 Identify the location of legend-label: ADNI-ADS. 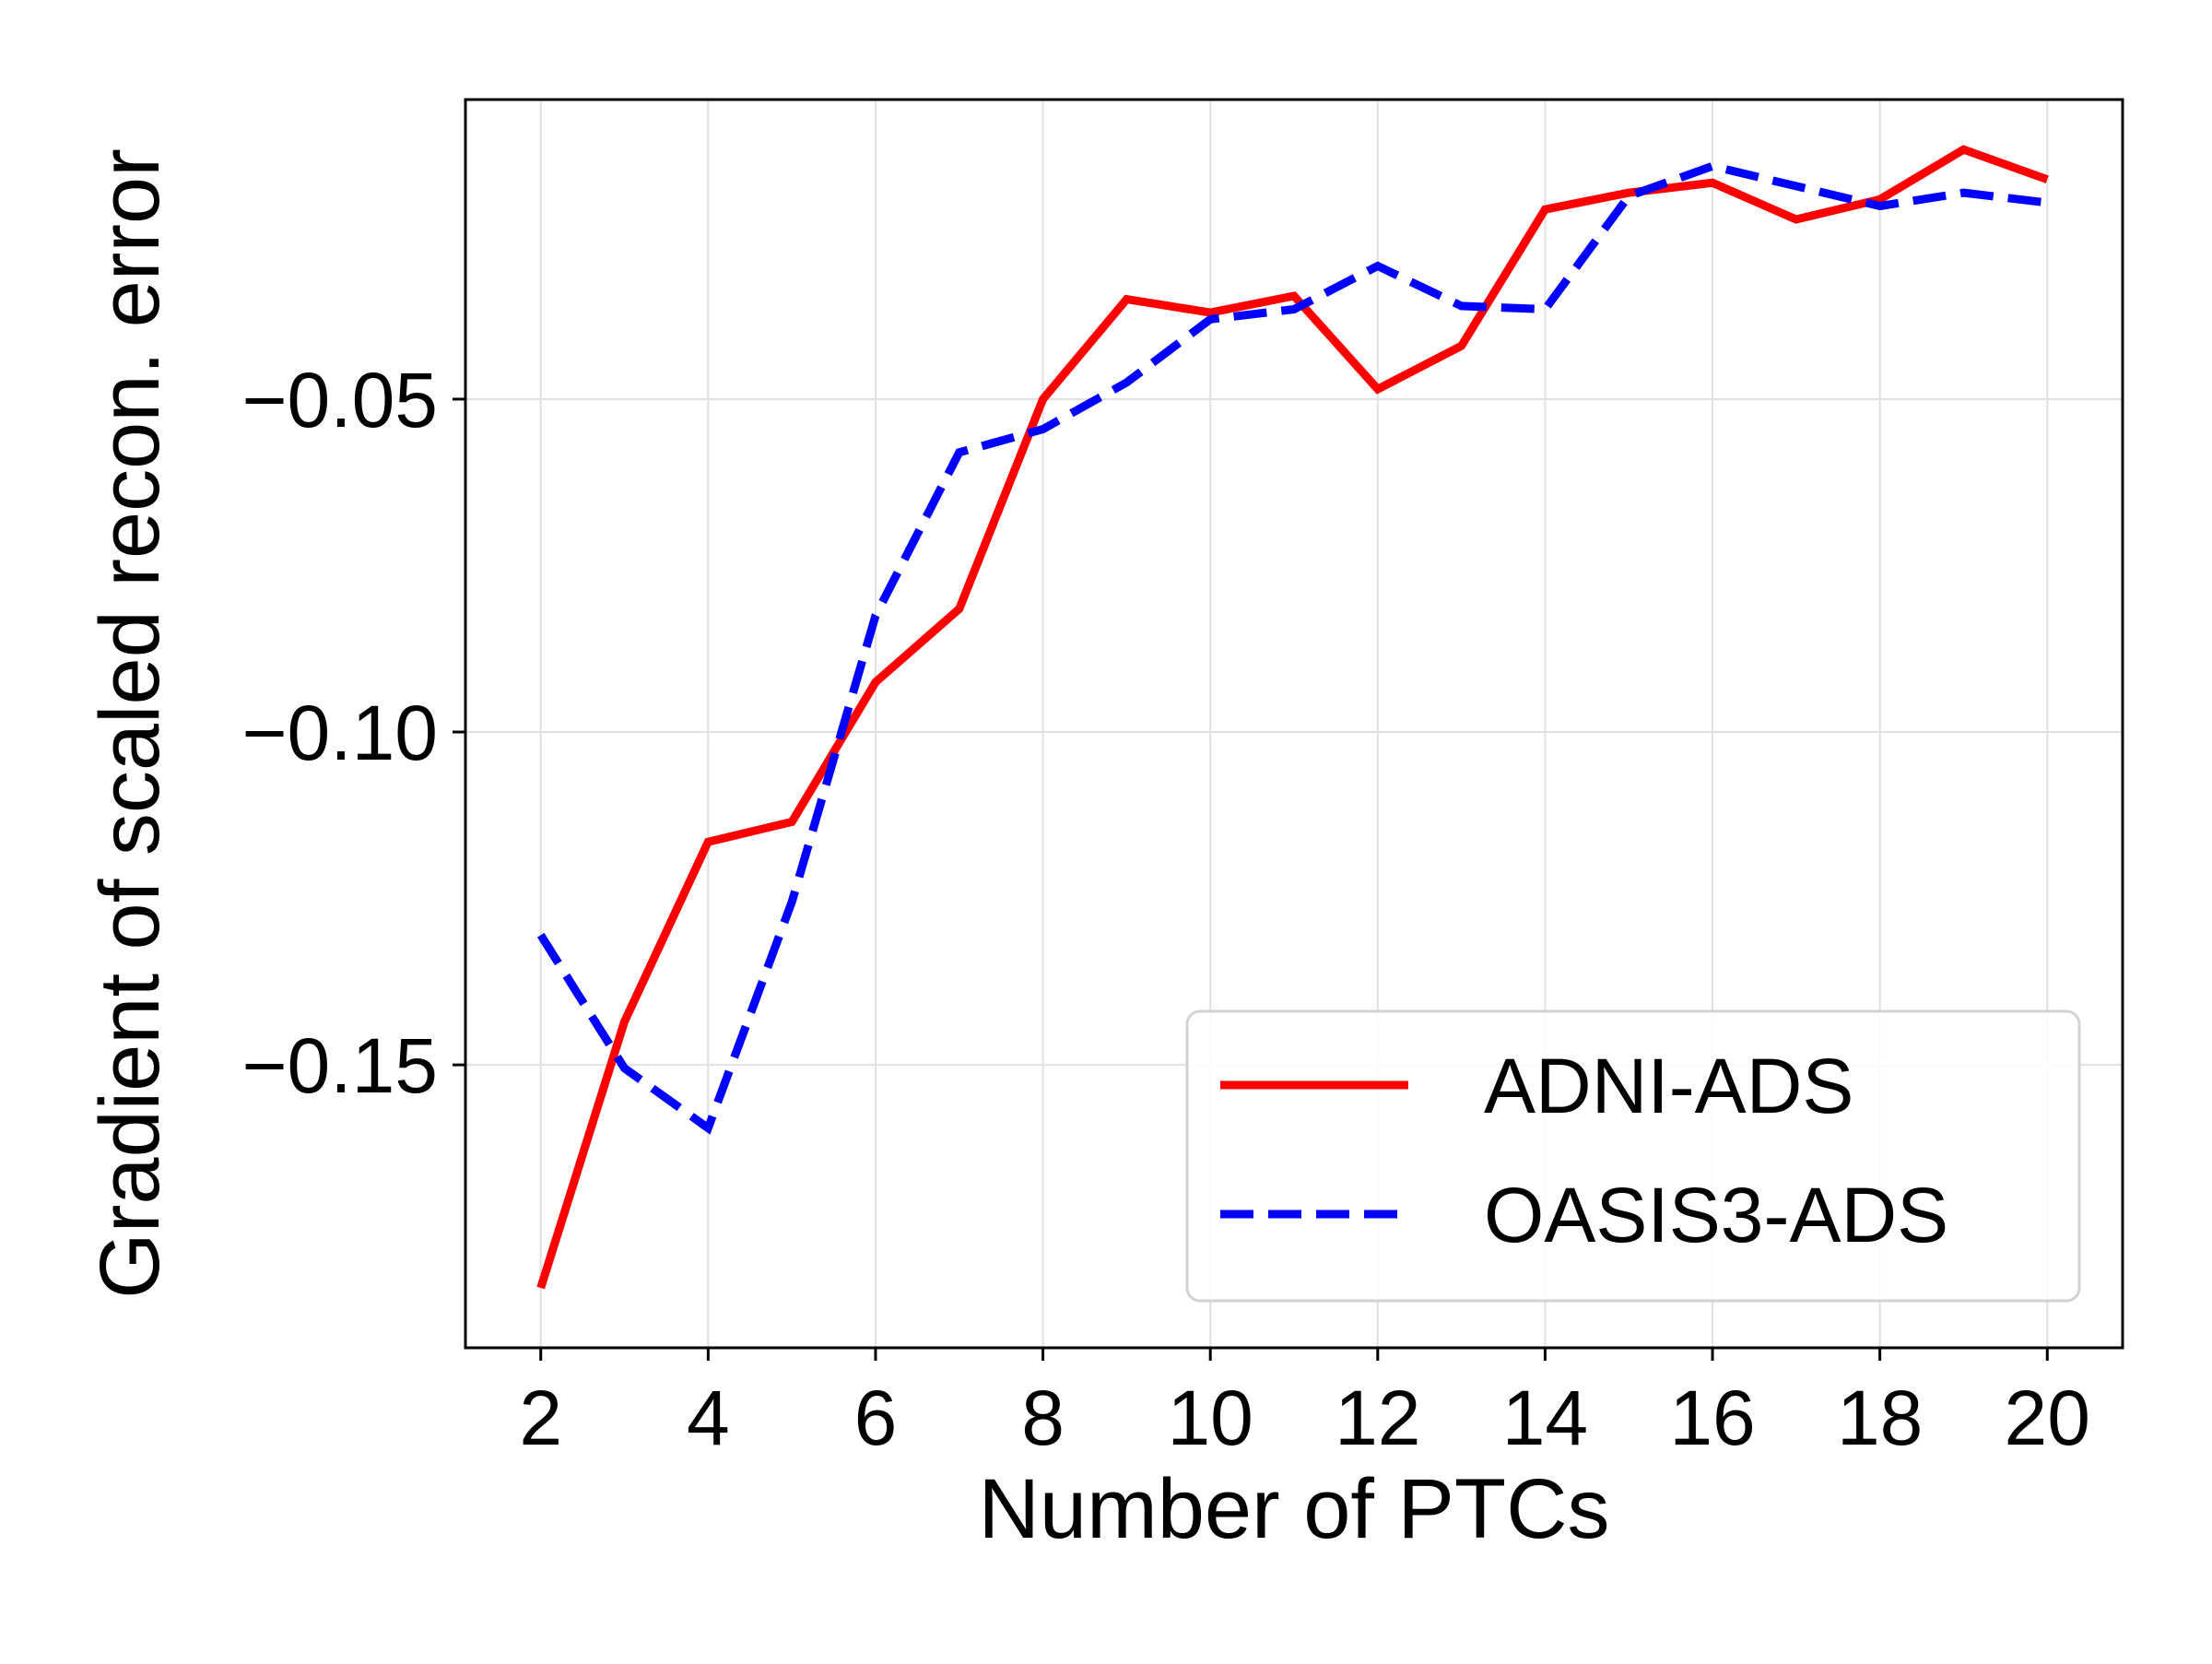
(1668, 1086).